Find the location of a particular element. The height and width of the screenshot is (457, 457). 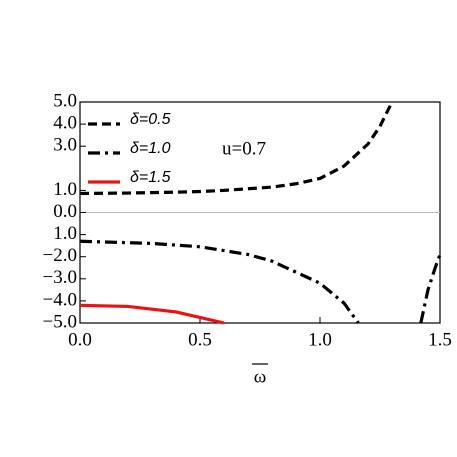

x-tick-label: 0.5 is located at coordinates (200, 339).